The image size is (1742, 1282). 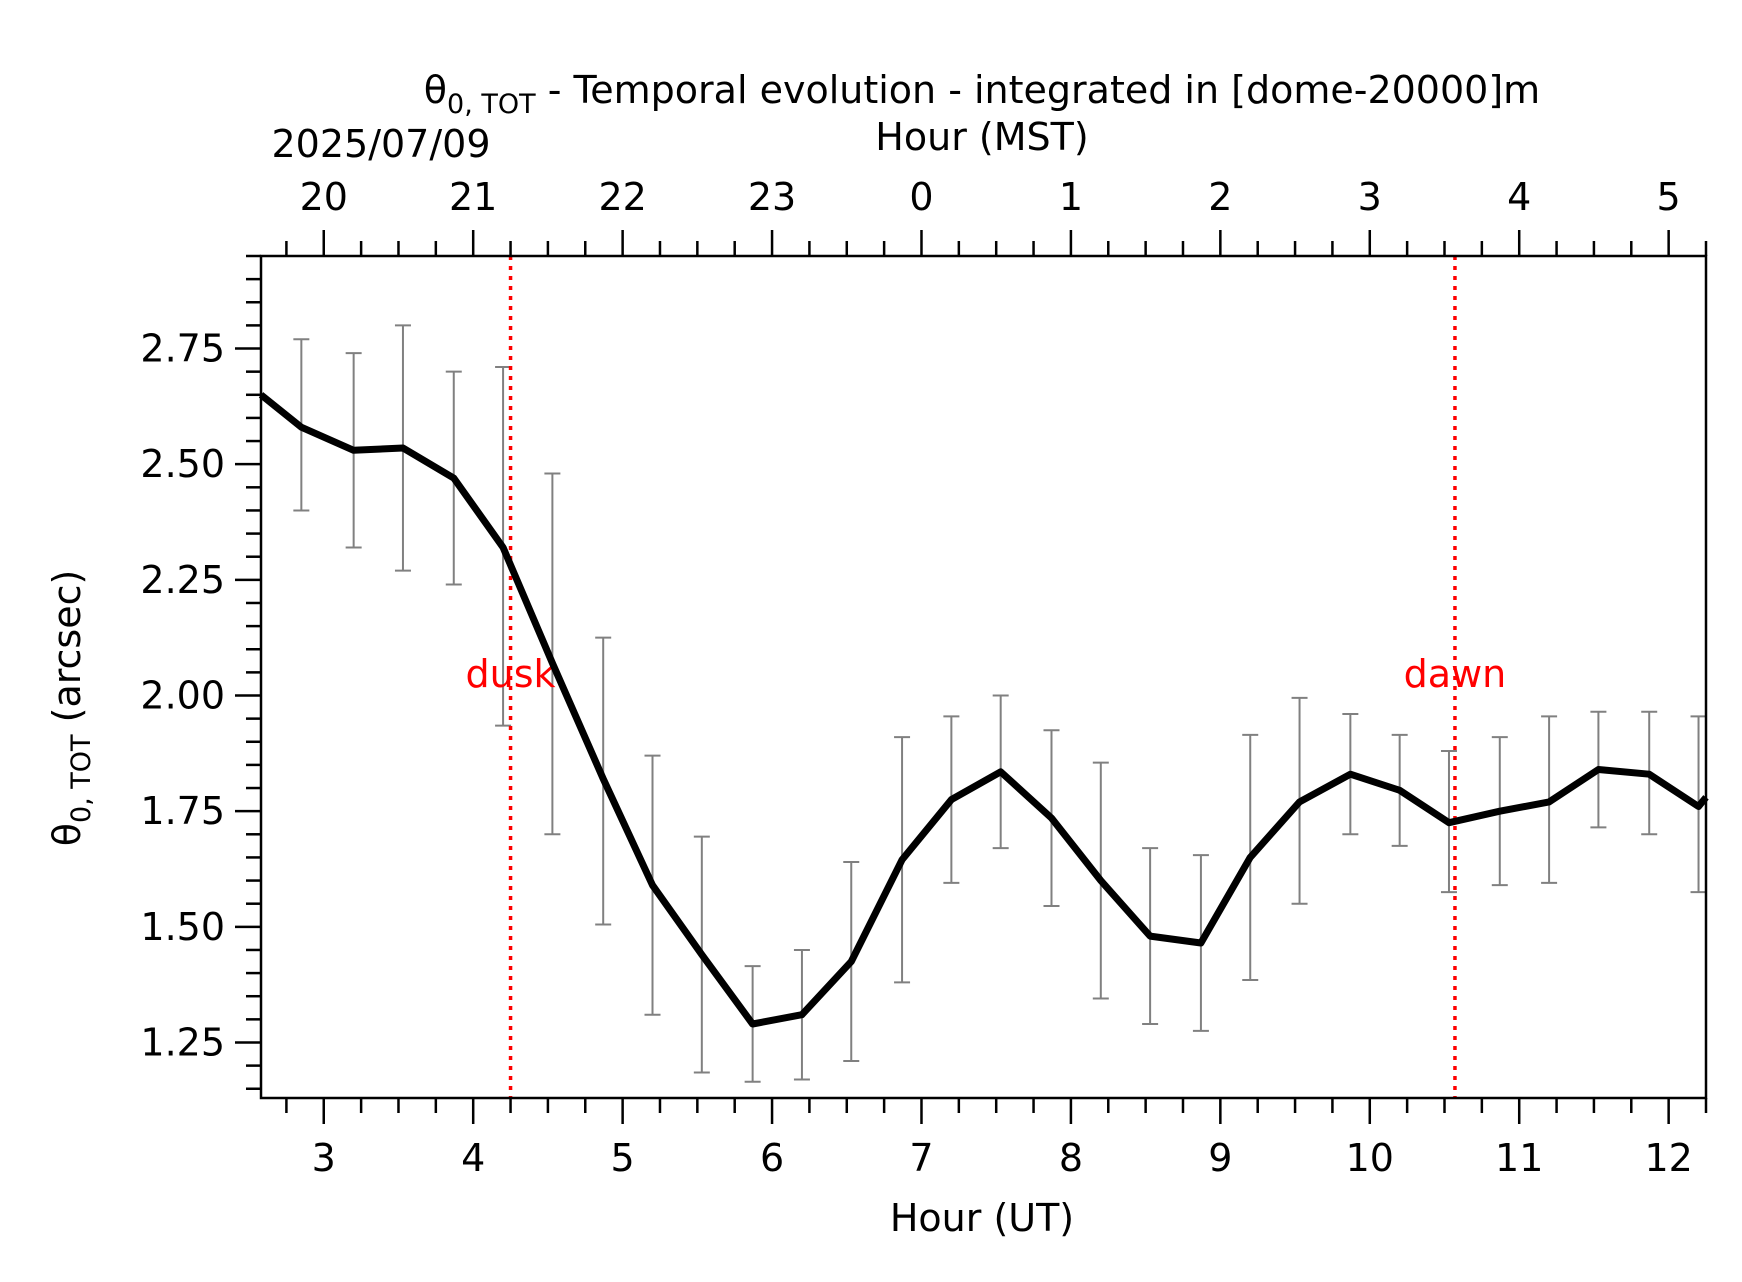 What do you see at coordinates (772, 1158) in the screenshot?
I see `x-tick-label: 6` at bounding box center [772, 1158].